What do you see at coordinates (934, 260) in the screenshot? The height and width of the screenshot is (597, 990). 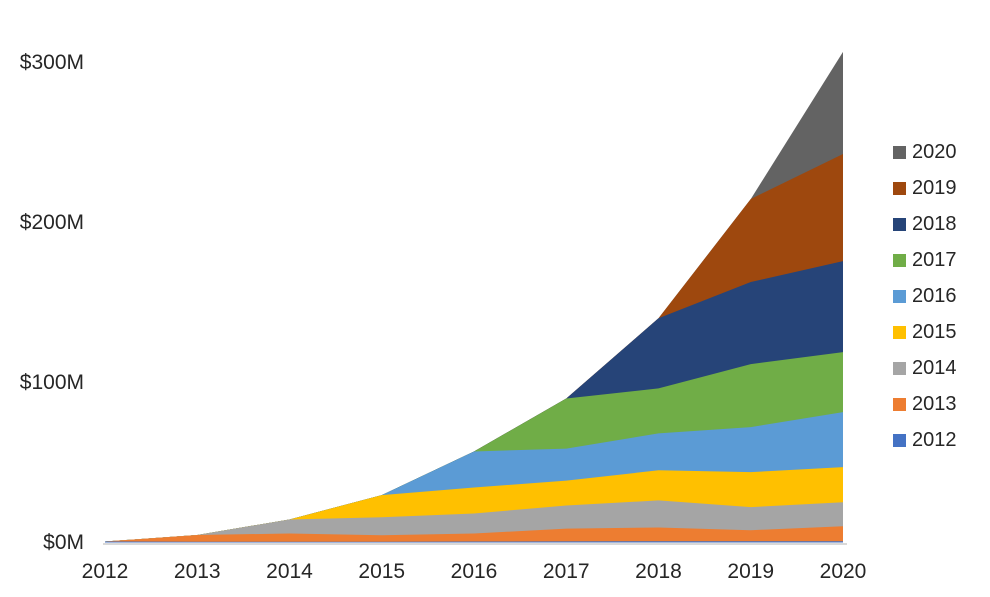 I see `legend-label: 2017` at bounding box center [934, 260].